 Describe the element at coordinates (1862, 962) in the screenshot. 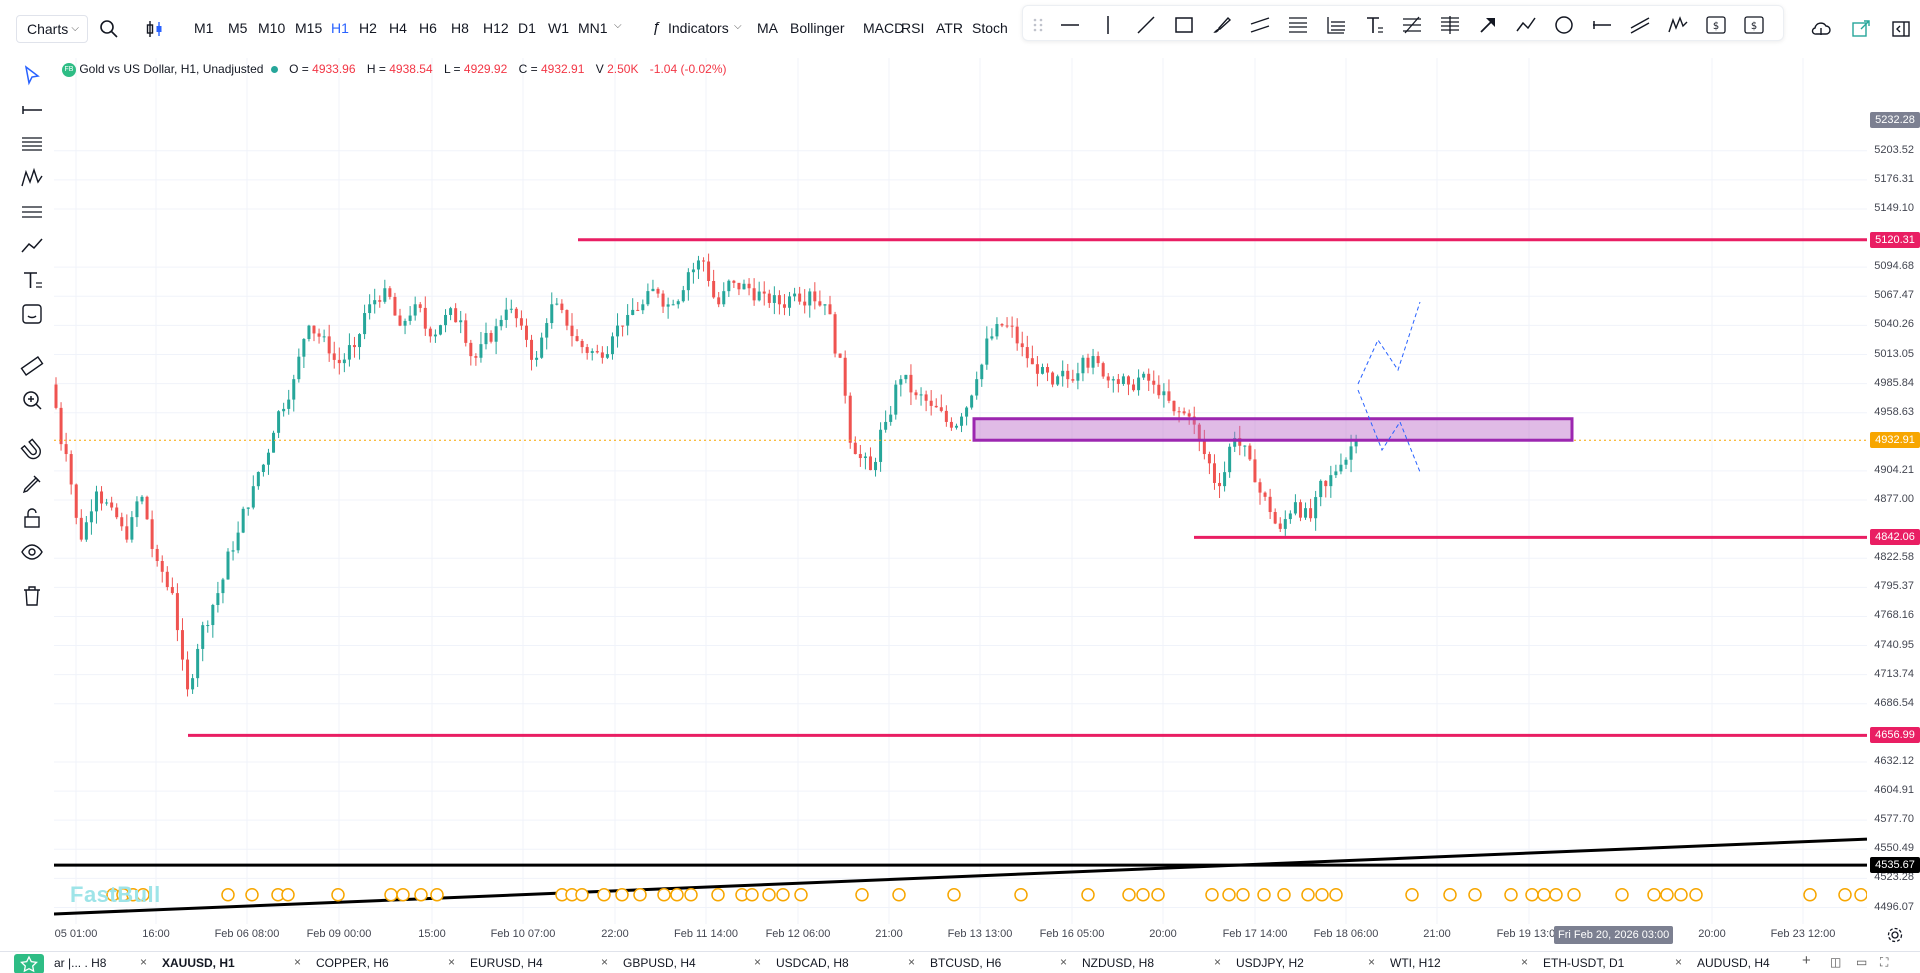

I see `minimize-icon: ▭` at that location.